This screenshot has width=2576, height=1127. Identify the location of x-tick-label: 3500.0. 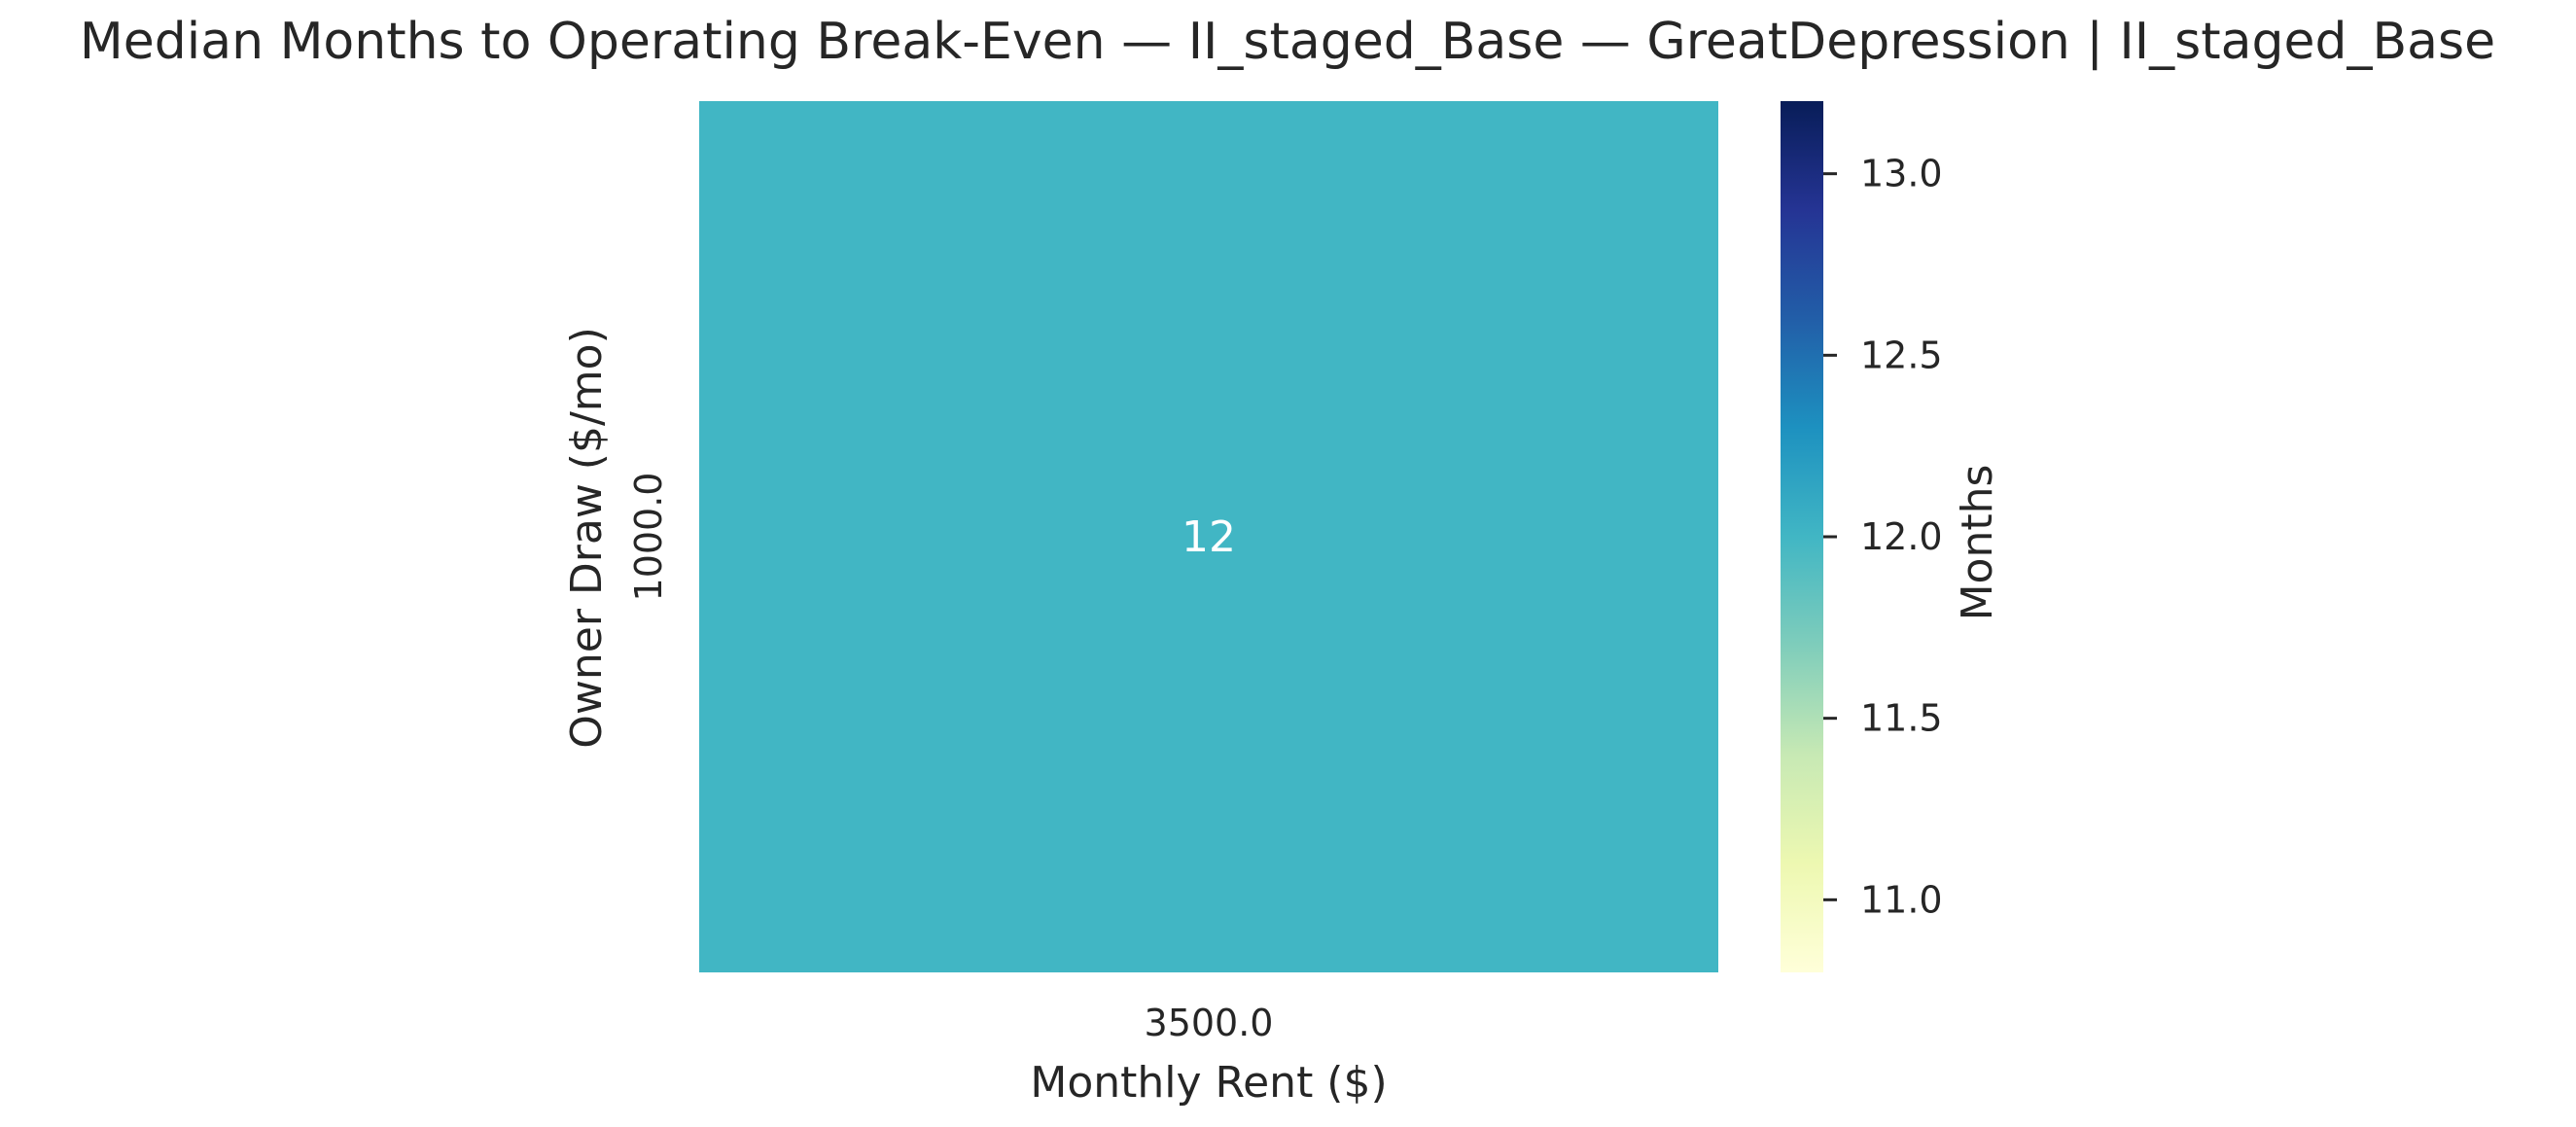
(1210, 1023).